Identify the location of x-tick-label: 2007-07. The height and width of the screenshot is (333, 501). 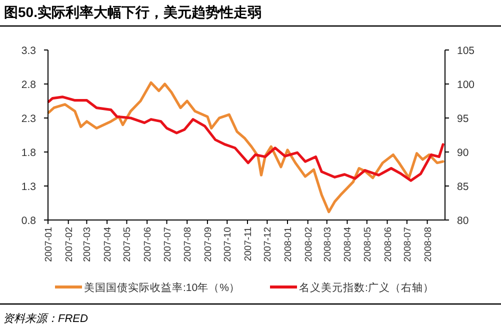
(168, 244).